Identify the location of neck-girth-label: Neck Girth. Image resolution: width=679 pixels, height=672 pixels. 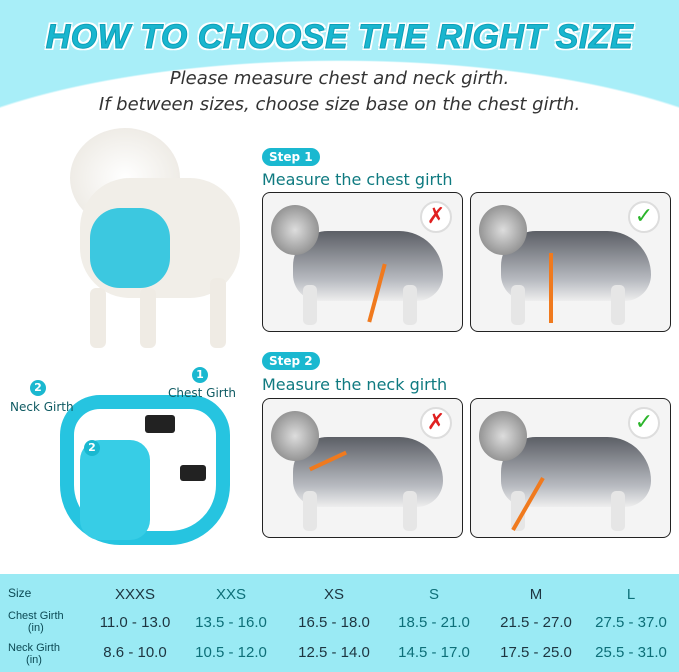
(42, 407).